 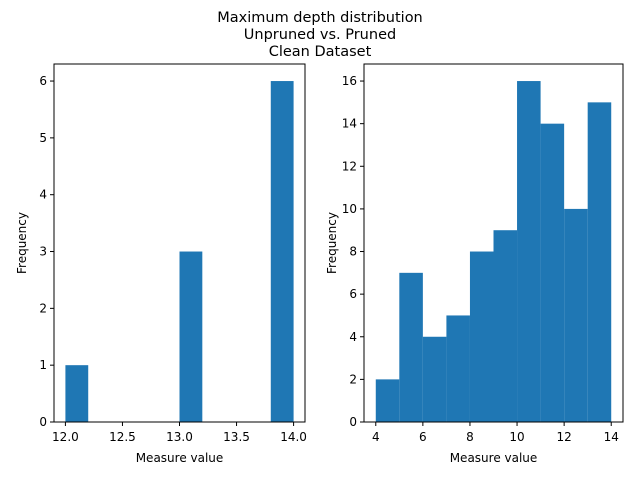 What do you see at coordinates (43, 252) in the screenshot?
I see `y-tick-label: 3` at bounding box center [43, 252].